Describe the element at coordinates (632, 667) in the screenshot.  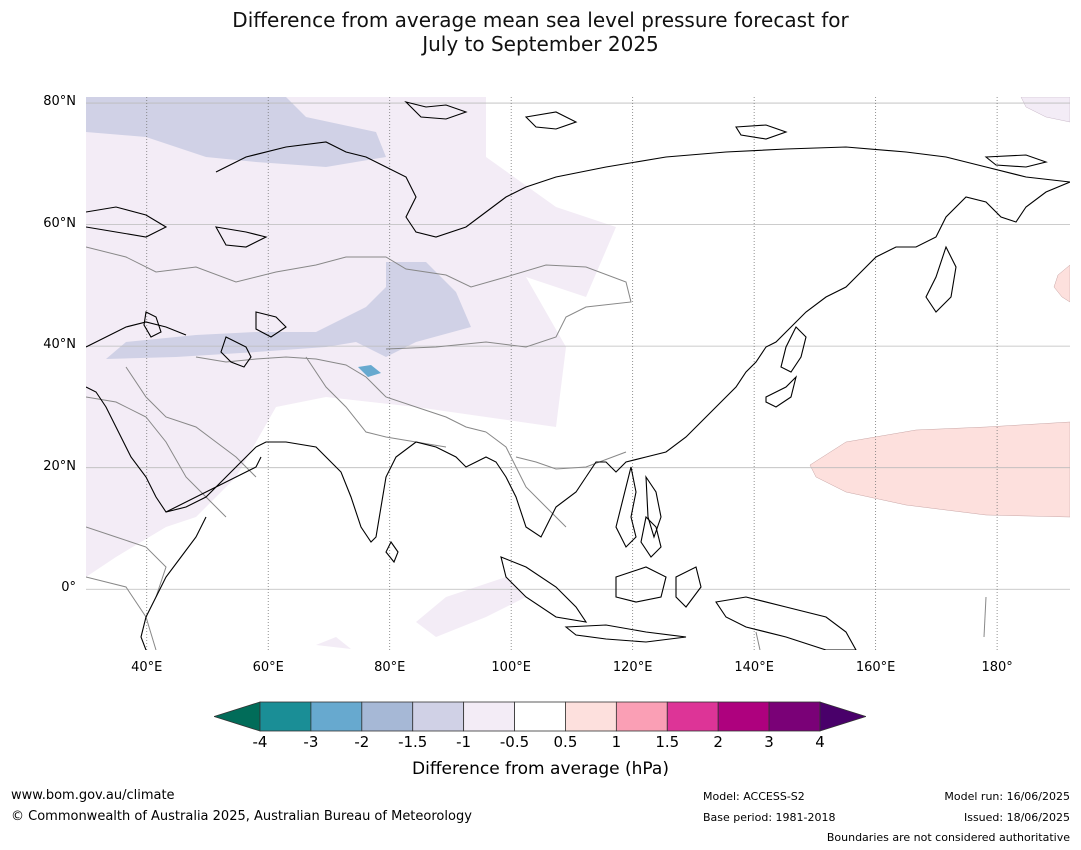
I see `longitude-label: 120°E` at that location.